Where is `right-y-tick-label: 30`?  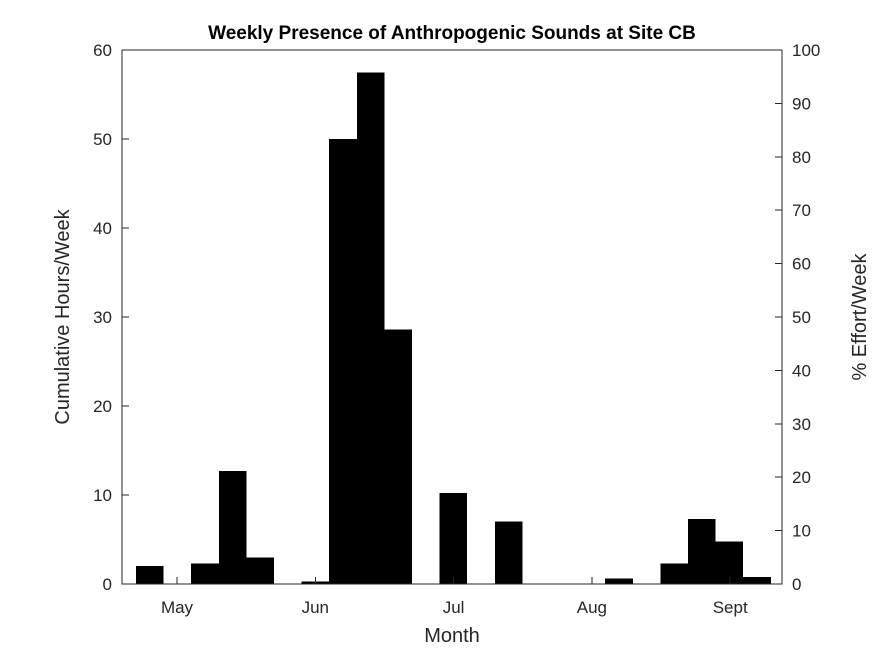
right-y-tick-label: 30 is located at coordinates (801, 424).